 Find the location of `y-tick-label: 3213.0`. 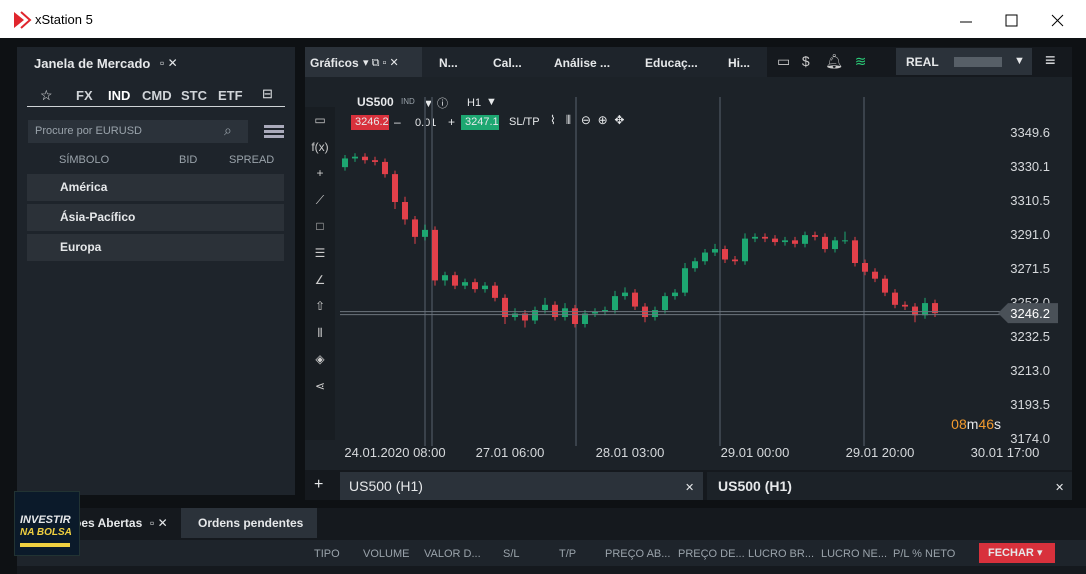

y-tick-label: 3213.0 is located at coordinates (1030, 370).